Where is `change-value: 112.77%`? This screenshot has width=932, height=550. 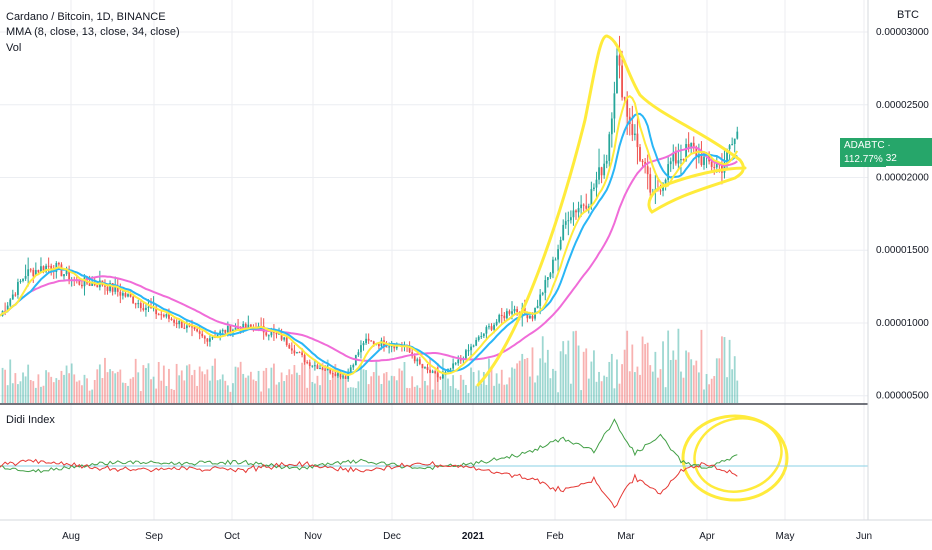 change-value: 112.77% is located at coordinates (863, 159).